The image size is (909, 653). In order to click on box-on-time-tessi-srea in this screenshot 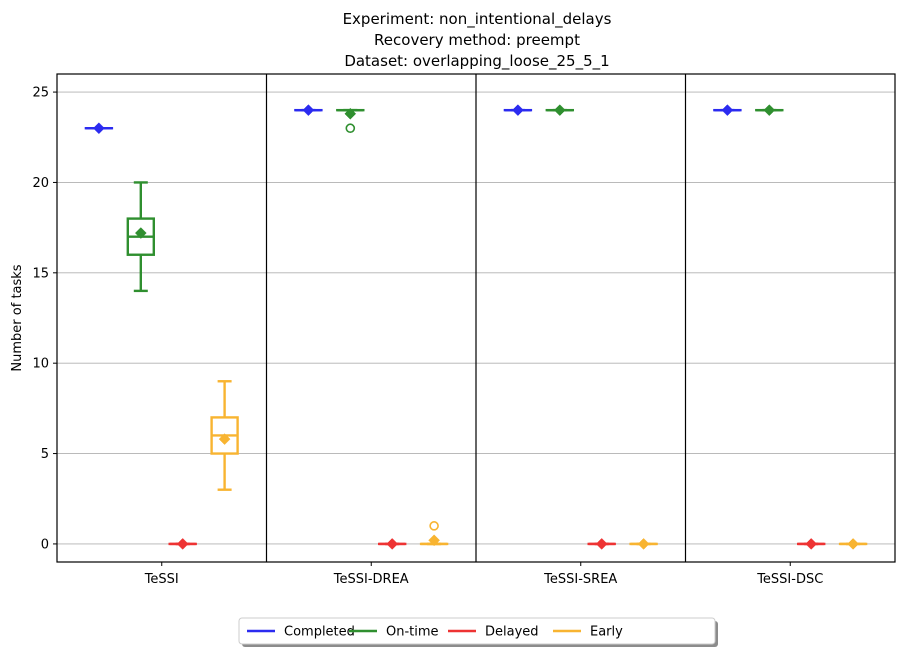, I will do `click(559, 110)`.